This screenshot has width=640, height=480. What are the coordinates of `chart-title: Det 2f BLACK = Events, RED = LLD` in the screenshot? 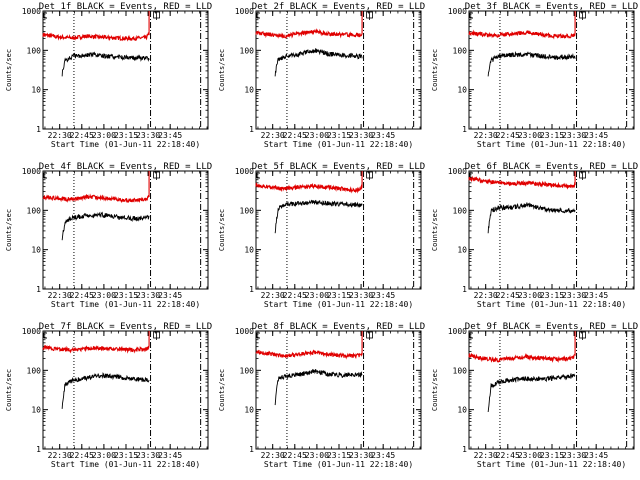 It's located at (338, 7).